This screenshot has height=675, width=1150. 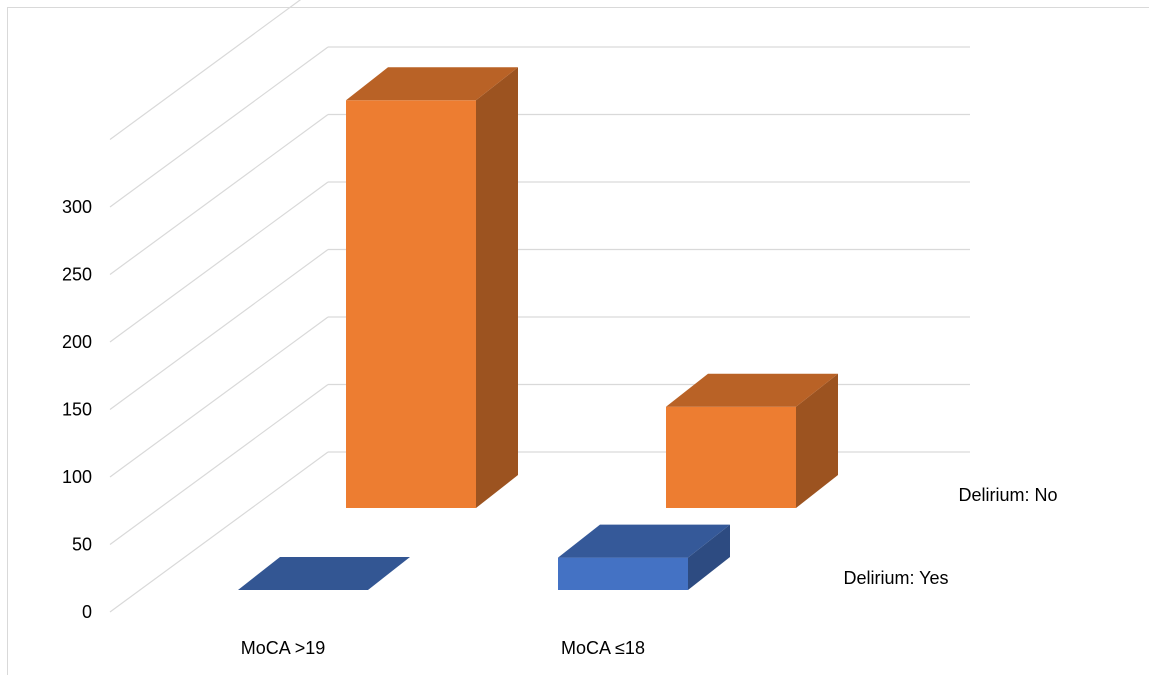 I want to click on y-tick-label: 0, so click(x=87, y=612).